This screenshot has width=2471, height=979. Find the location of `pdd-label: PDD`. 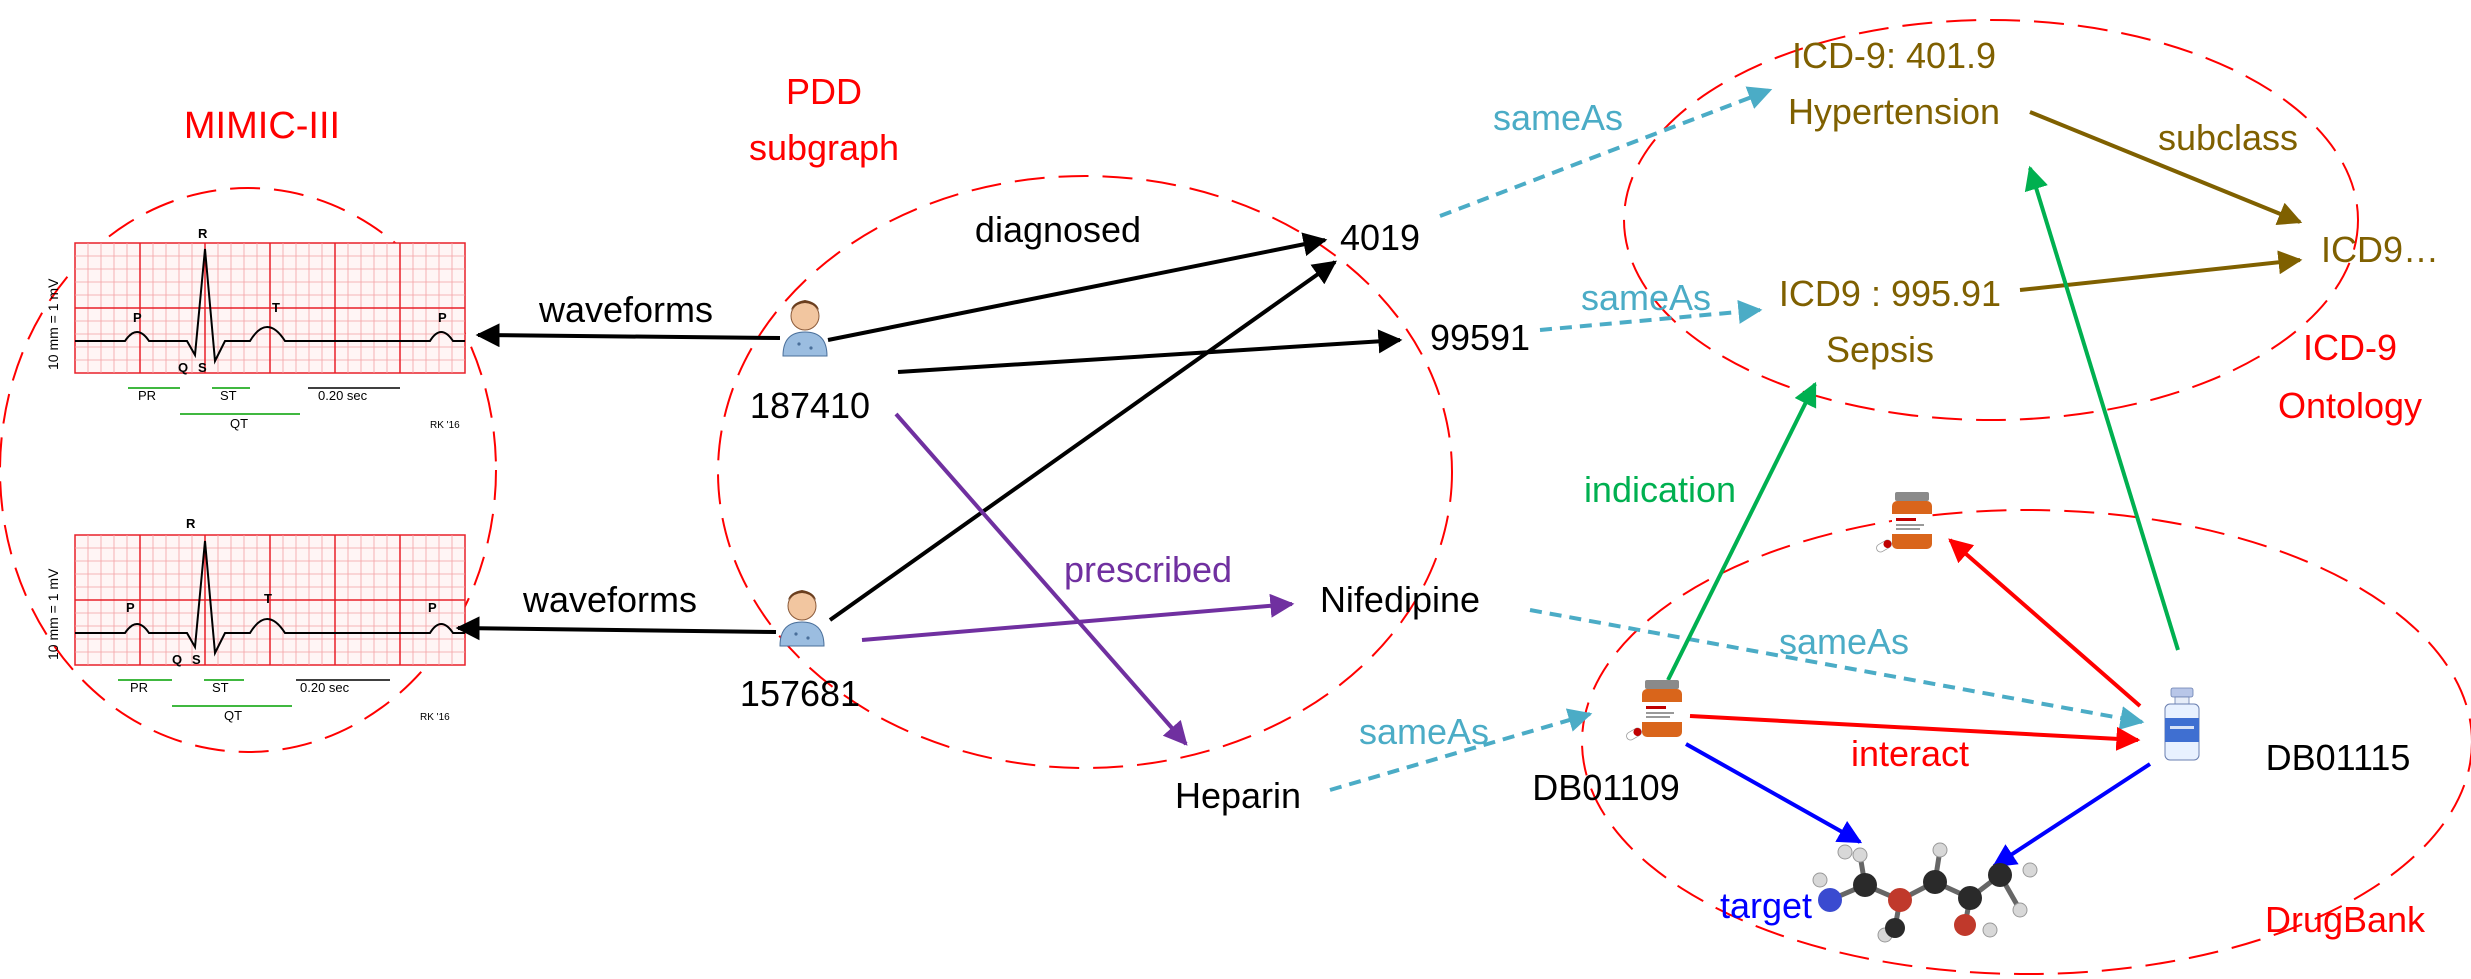

pdd-label: PDD is located at coordinates (824, 91).